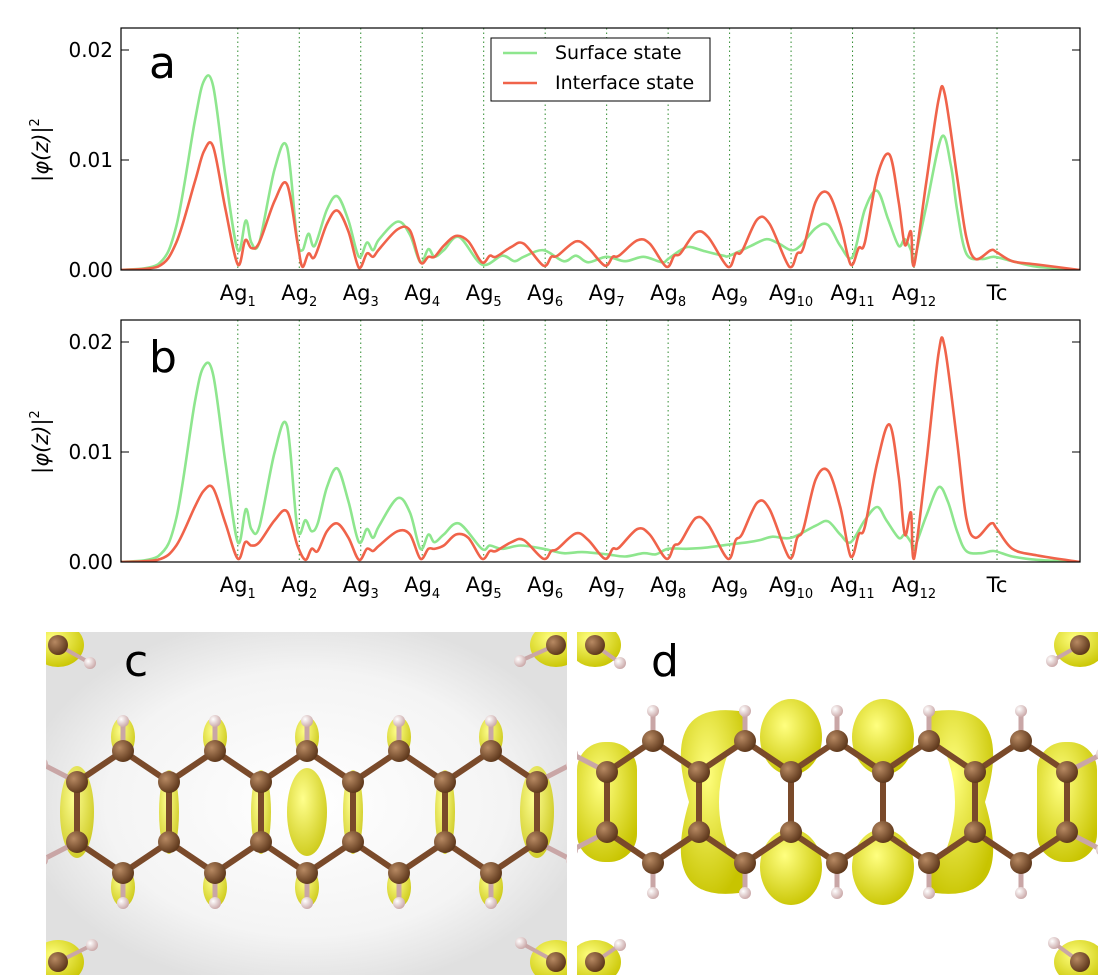 Image resolution: width=1110 pixels, height=975 pixels. I want to click on x-category-label: Ag10, so click(791, 295).